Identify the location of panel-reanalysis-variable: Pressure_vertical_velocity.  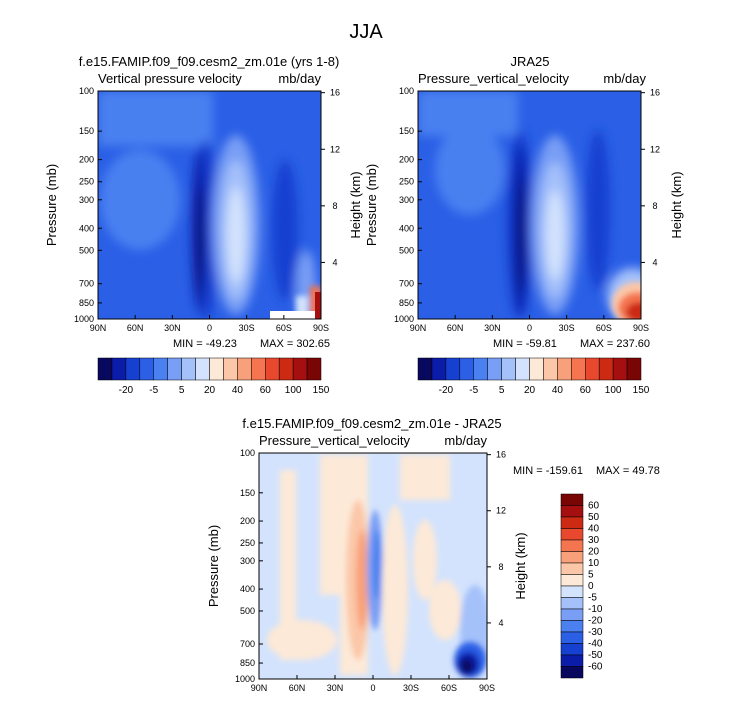
(494, 78).